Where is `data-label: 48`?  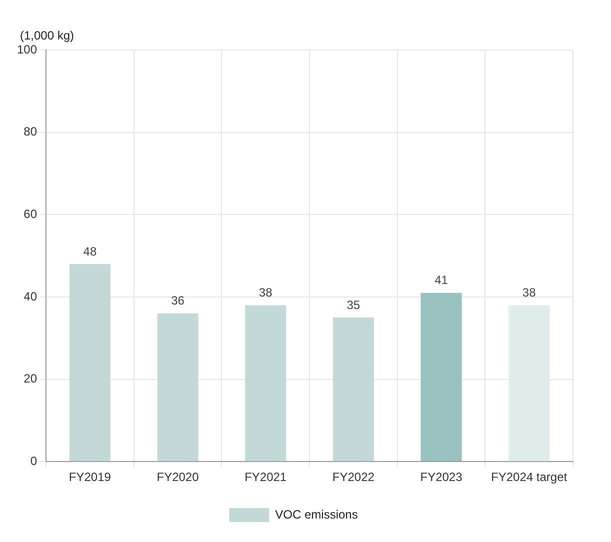
data-label: 48 is located at coordinates (90, 251).